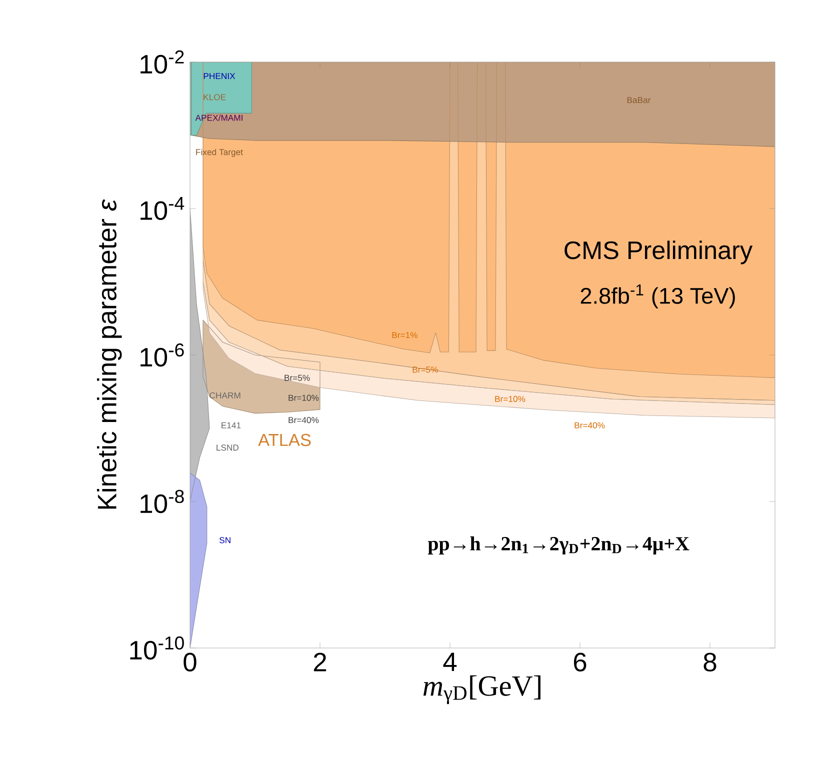  I want to click on annotation: BaBar, so click(639, 100).